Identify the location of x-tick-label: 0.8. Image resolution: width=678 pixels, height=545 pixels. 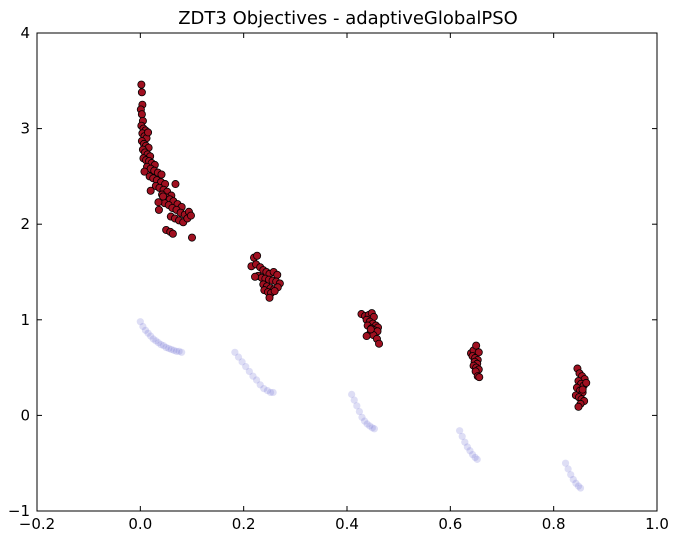
(554, 524).